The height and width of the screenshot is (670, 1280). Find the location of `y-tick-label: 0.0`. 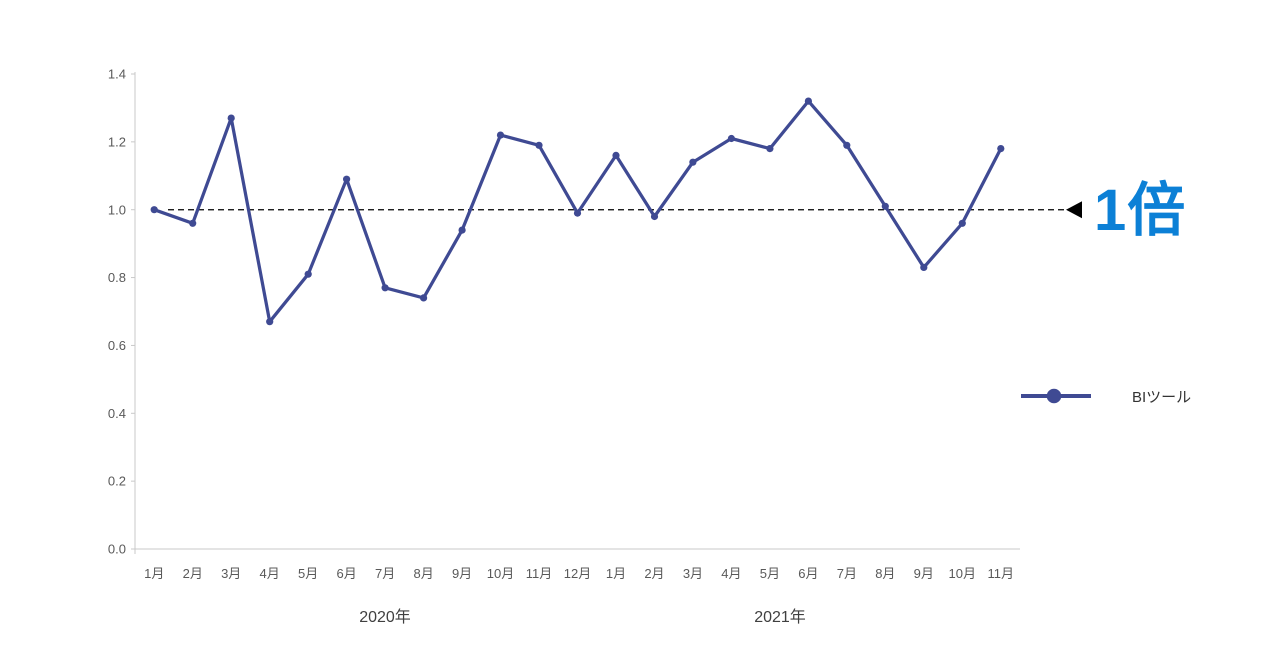

y-tick-label: 0.0 is located at coordinates (117, 549).